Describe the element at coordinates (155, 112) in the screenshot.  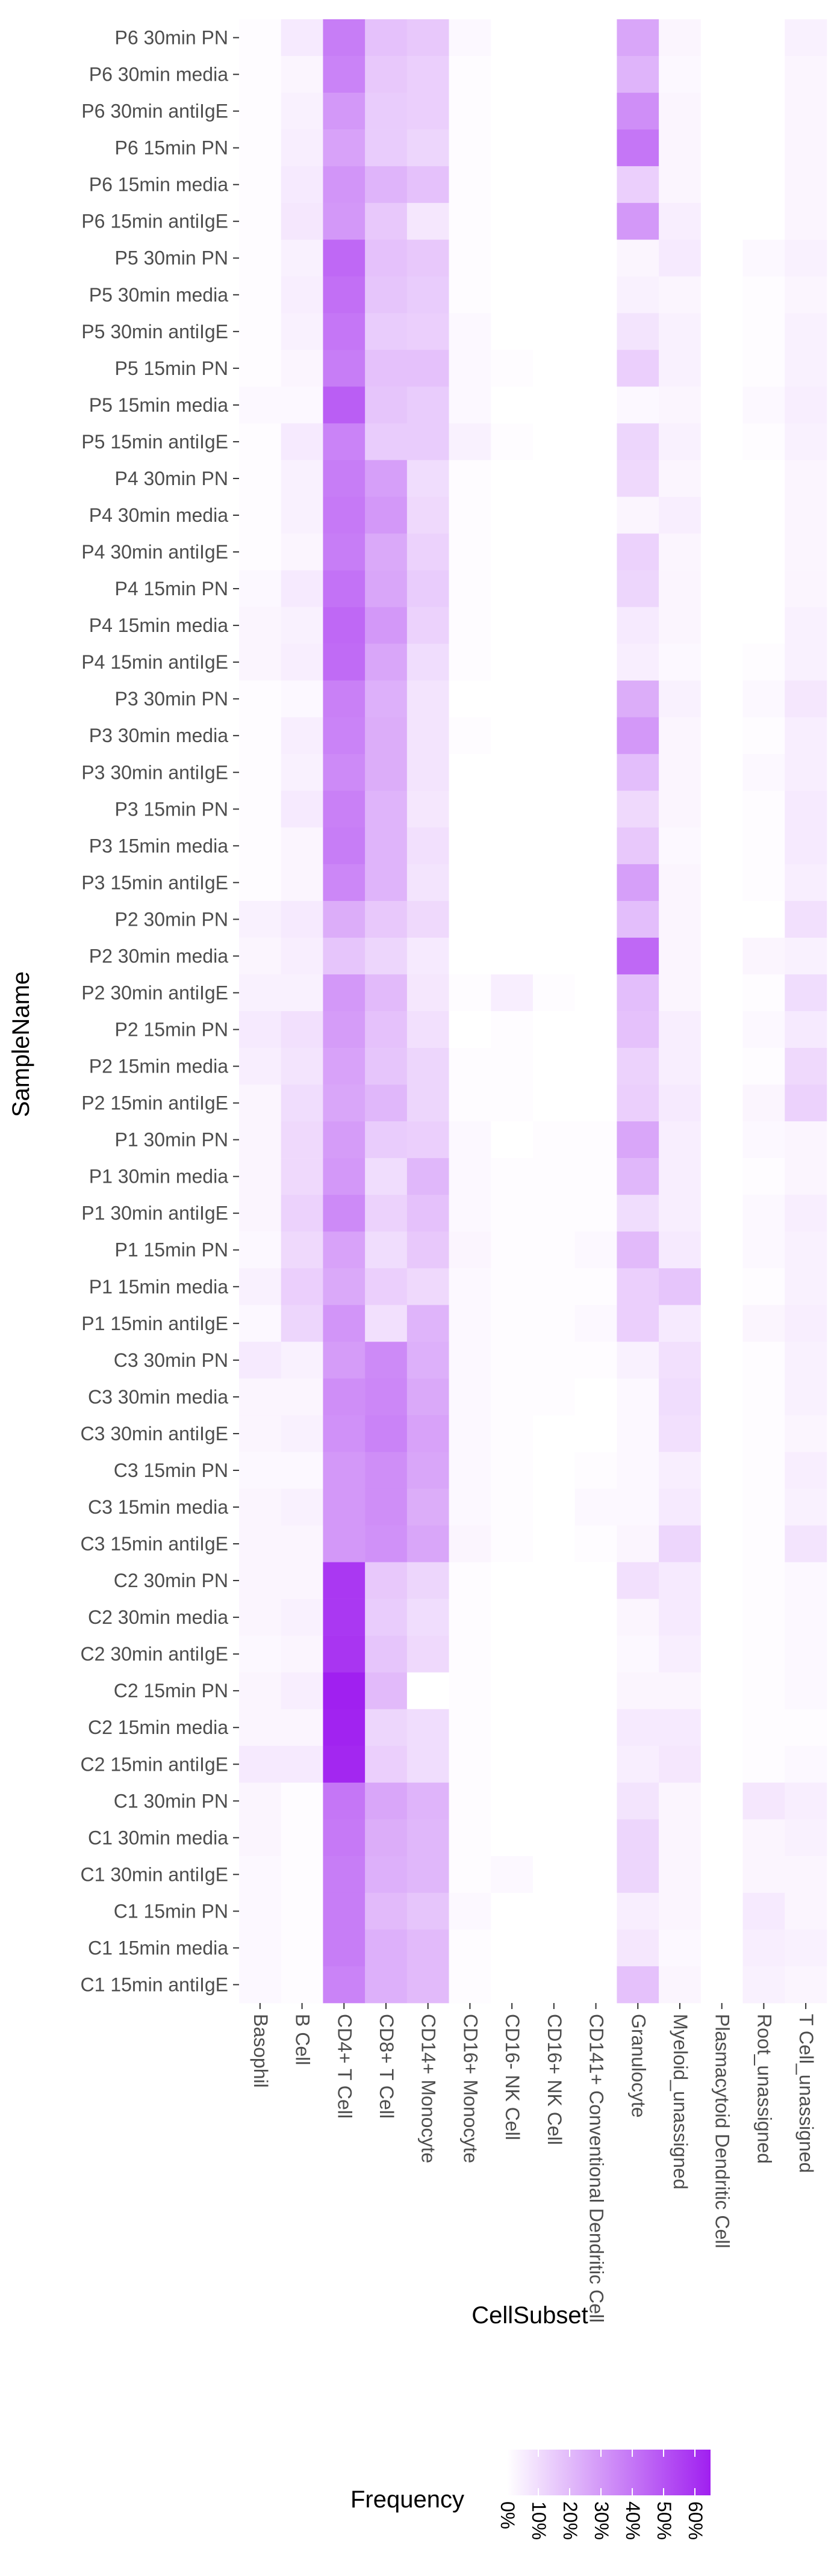
I see `y-tick-label: P6 30min antiIgE` at that location.